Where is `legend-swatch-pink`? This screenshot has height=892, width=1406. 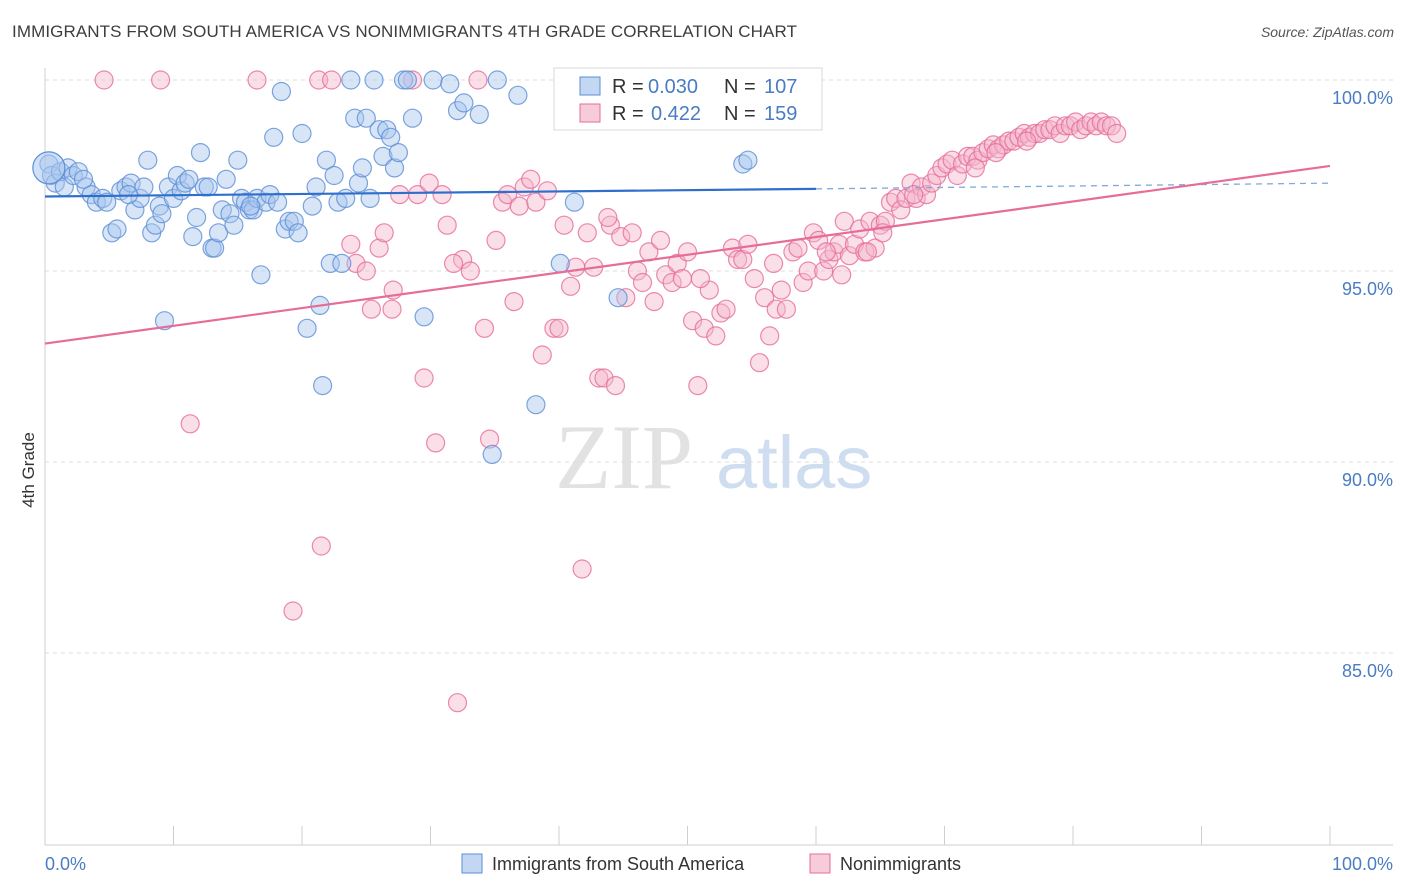
legend-swatch-pink is located at coordinates (590, 113).